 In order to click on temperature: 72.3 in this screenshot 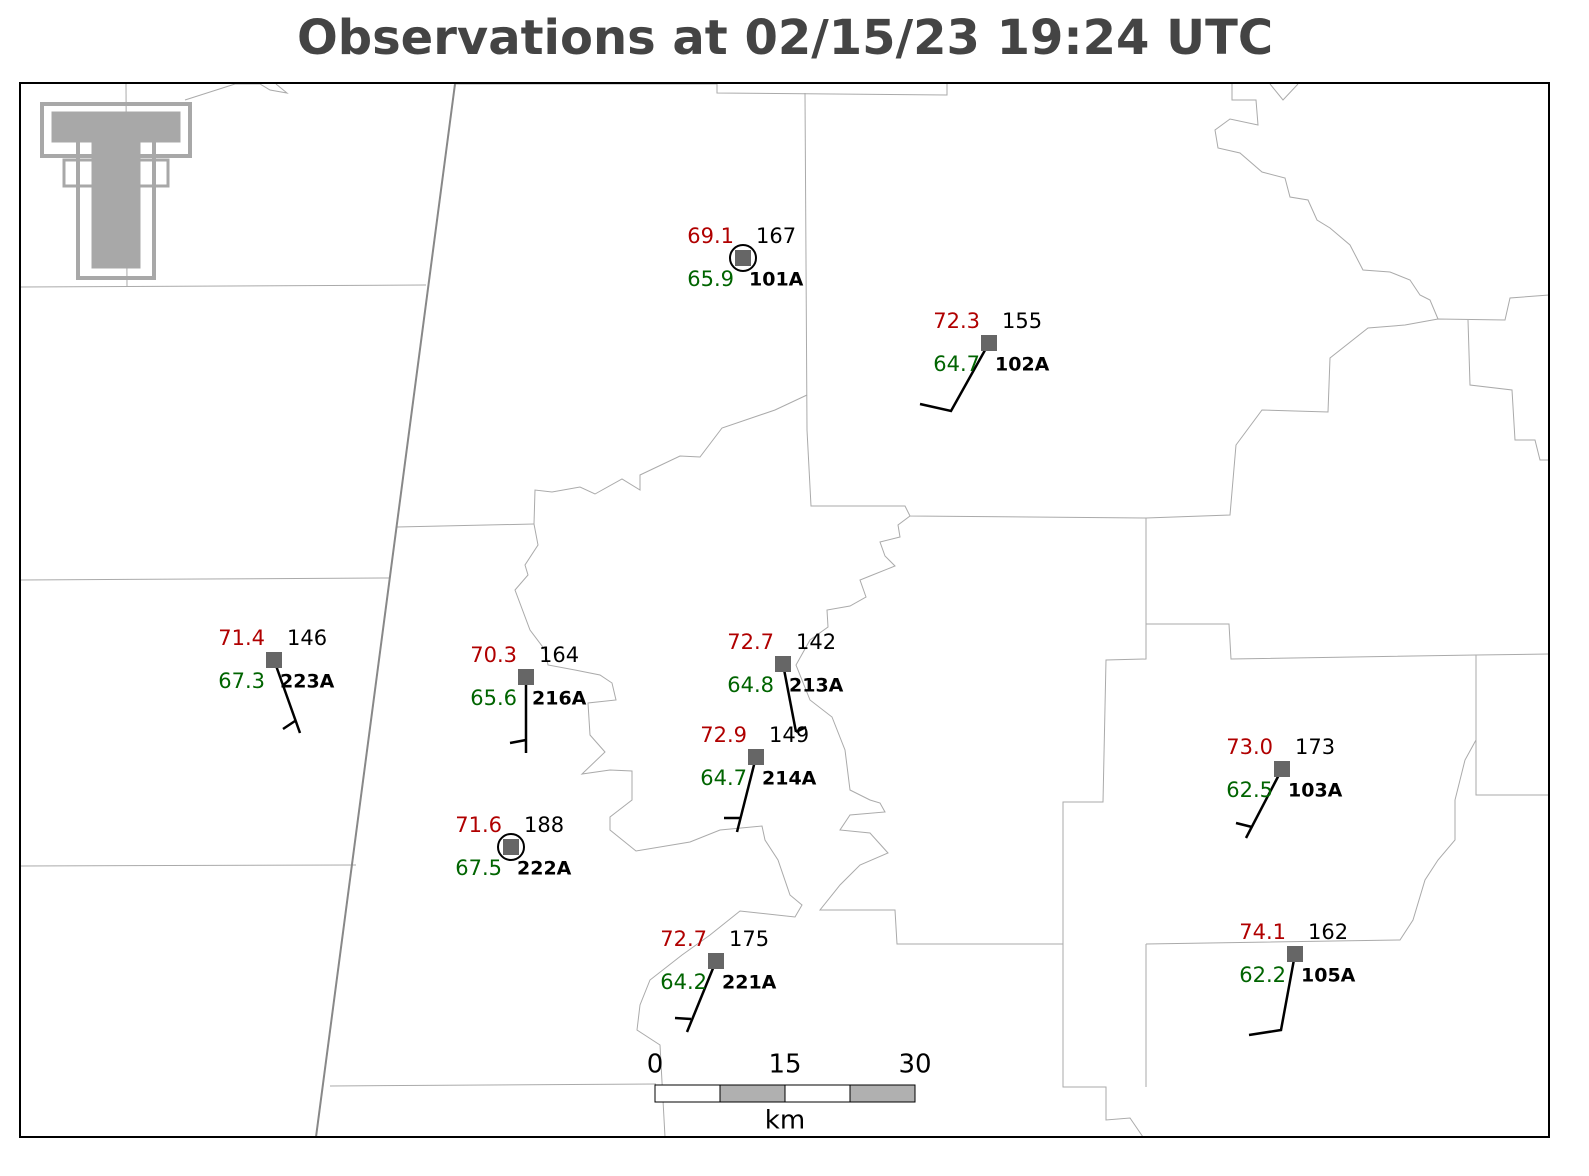, I will do `click(956, 321)`.